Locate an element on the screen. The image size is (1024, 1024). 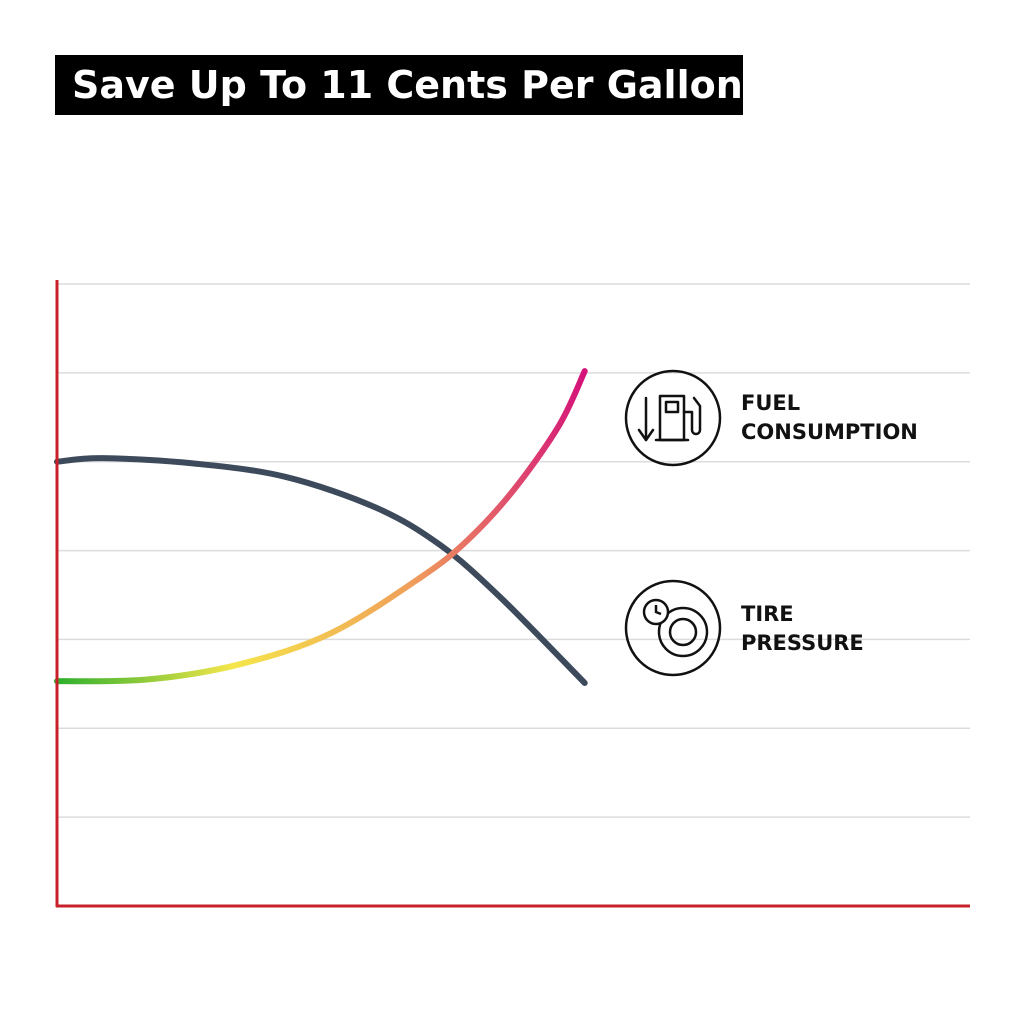
legend-label: FUEL CONSUMPTION is located at coordinates (829, 417).